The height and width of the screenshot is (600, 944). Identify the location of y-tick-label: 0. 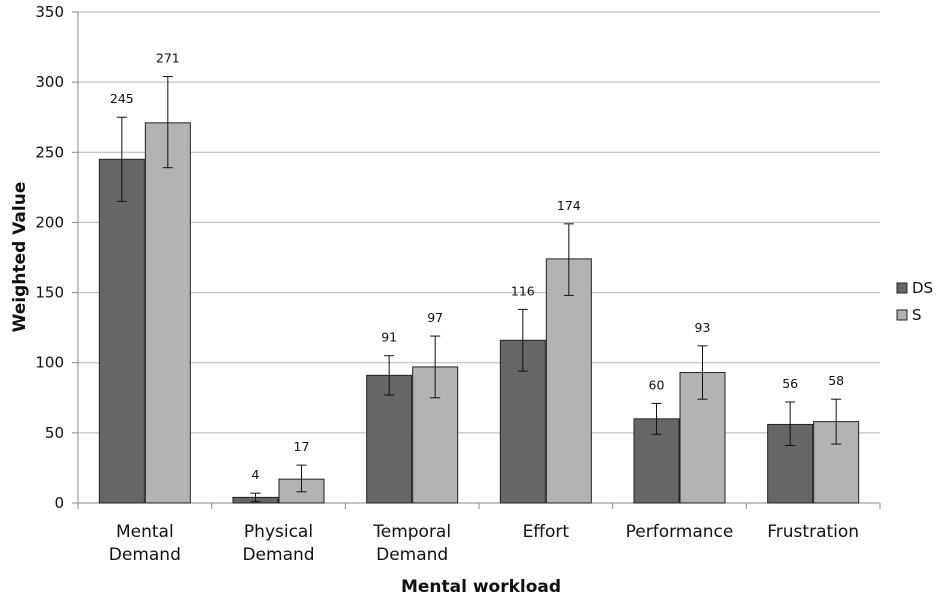
(59, 503).